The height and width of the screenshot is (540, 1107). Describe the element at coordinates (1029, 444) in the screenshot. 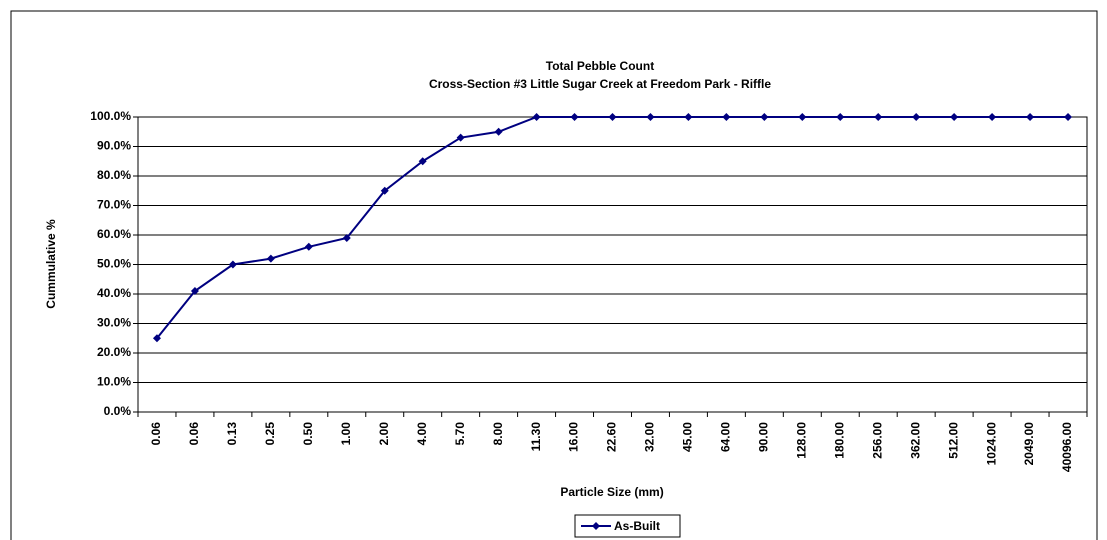

I see `x-tick-label: 2049.00` at that location.